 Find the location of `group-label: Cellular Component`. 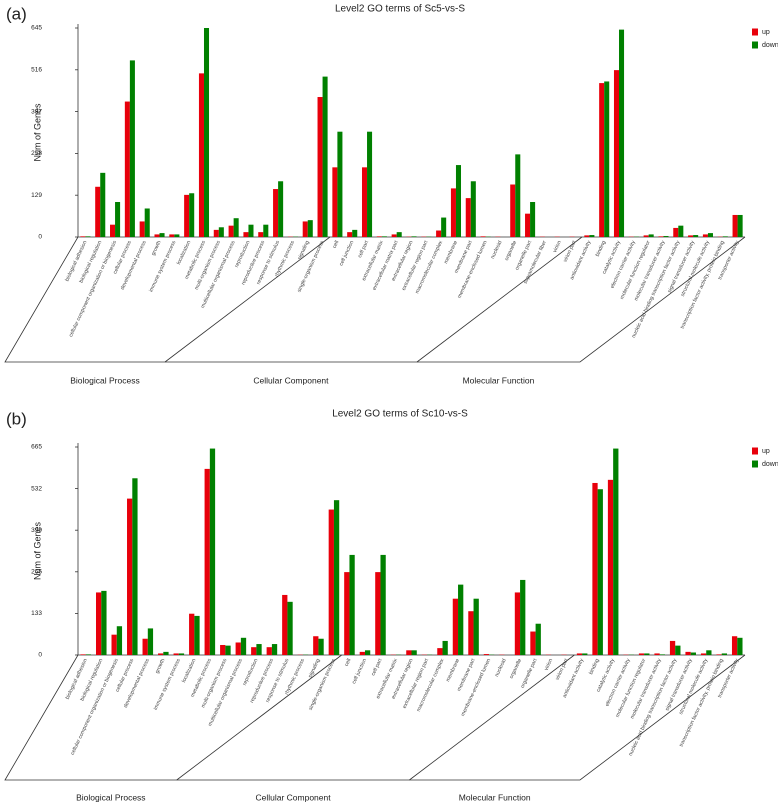

group-label: Cellular Component is located at coordinates (291, 380).